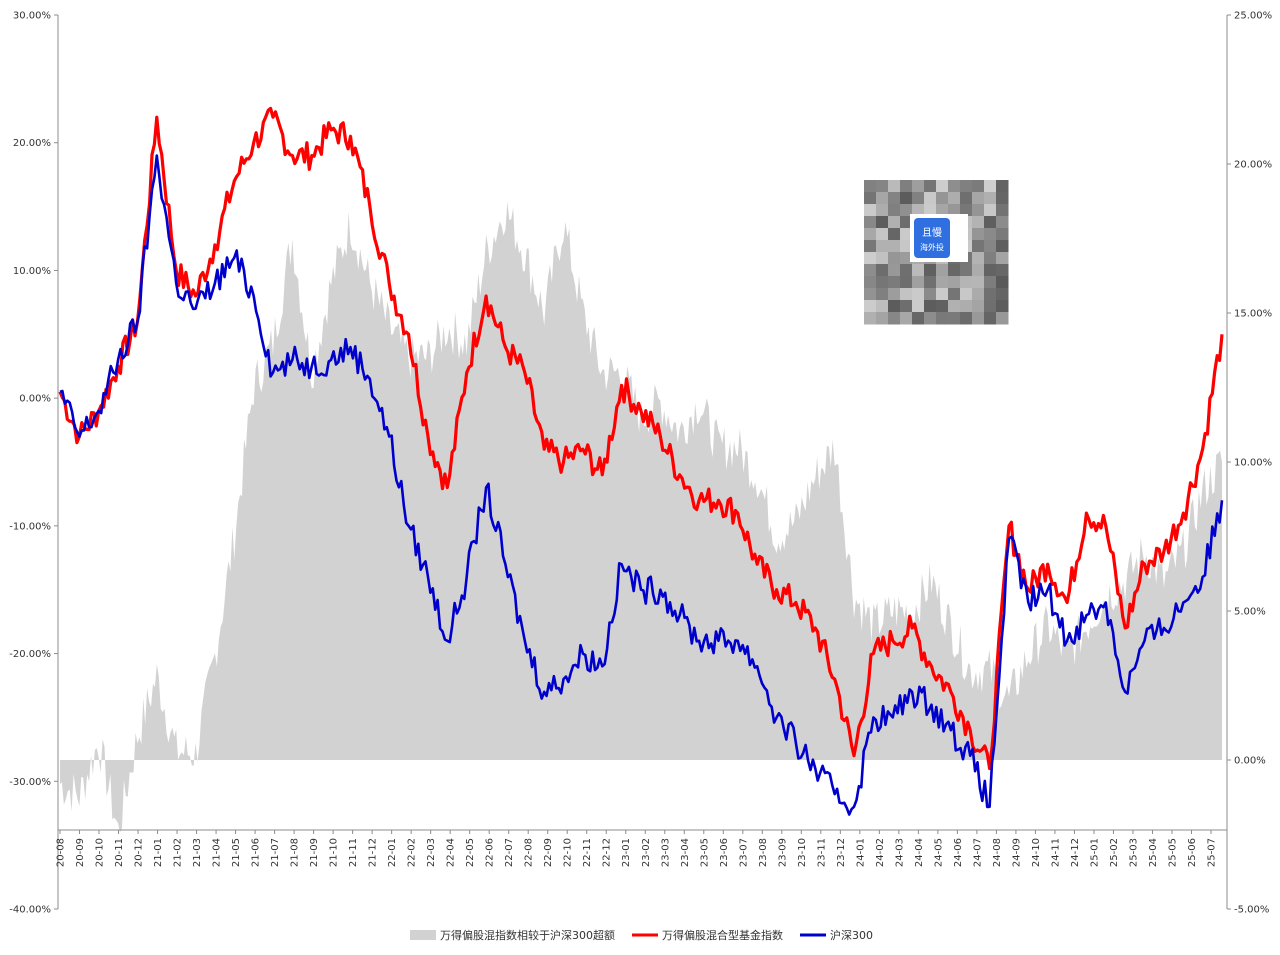 The image size is (1280, 955). Describe the element at coordinates (607, 852) in the screenshot. I see `x-tick-label: 22-12` at that location.